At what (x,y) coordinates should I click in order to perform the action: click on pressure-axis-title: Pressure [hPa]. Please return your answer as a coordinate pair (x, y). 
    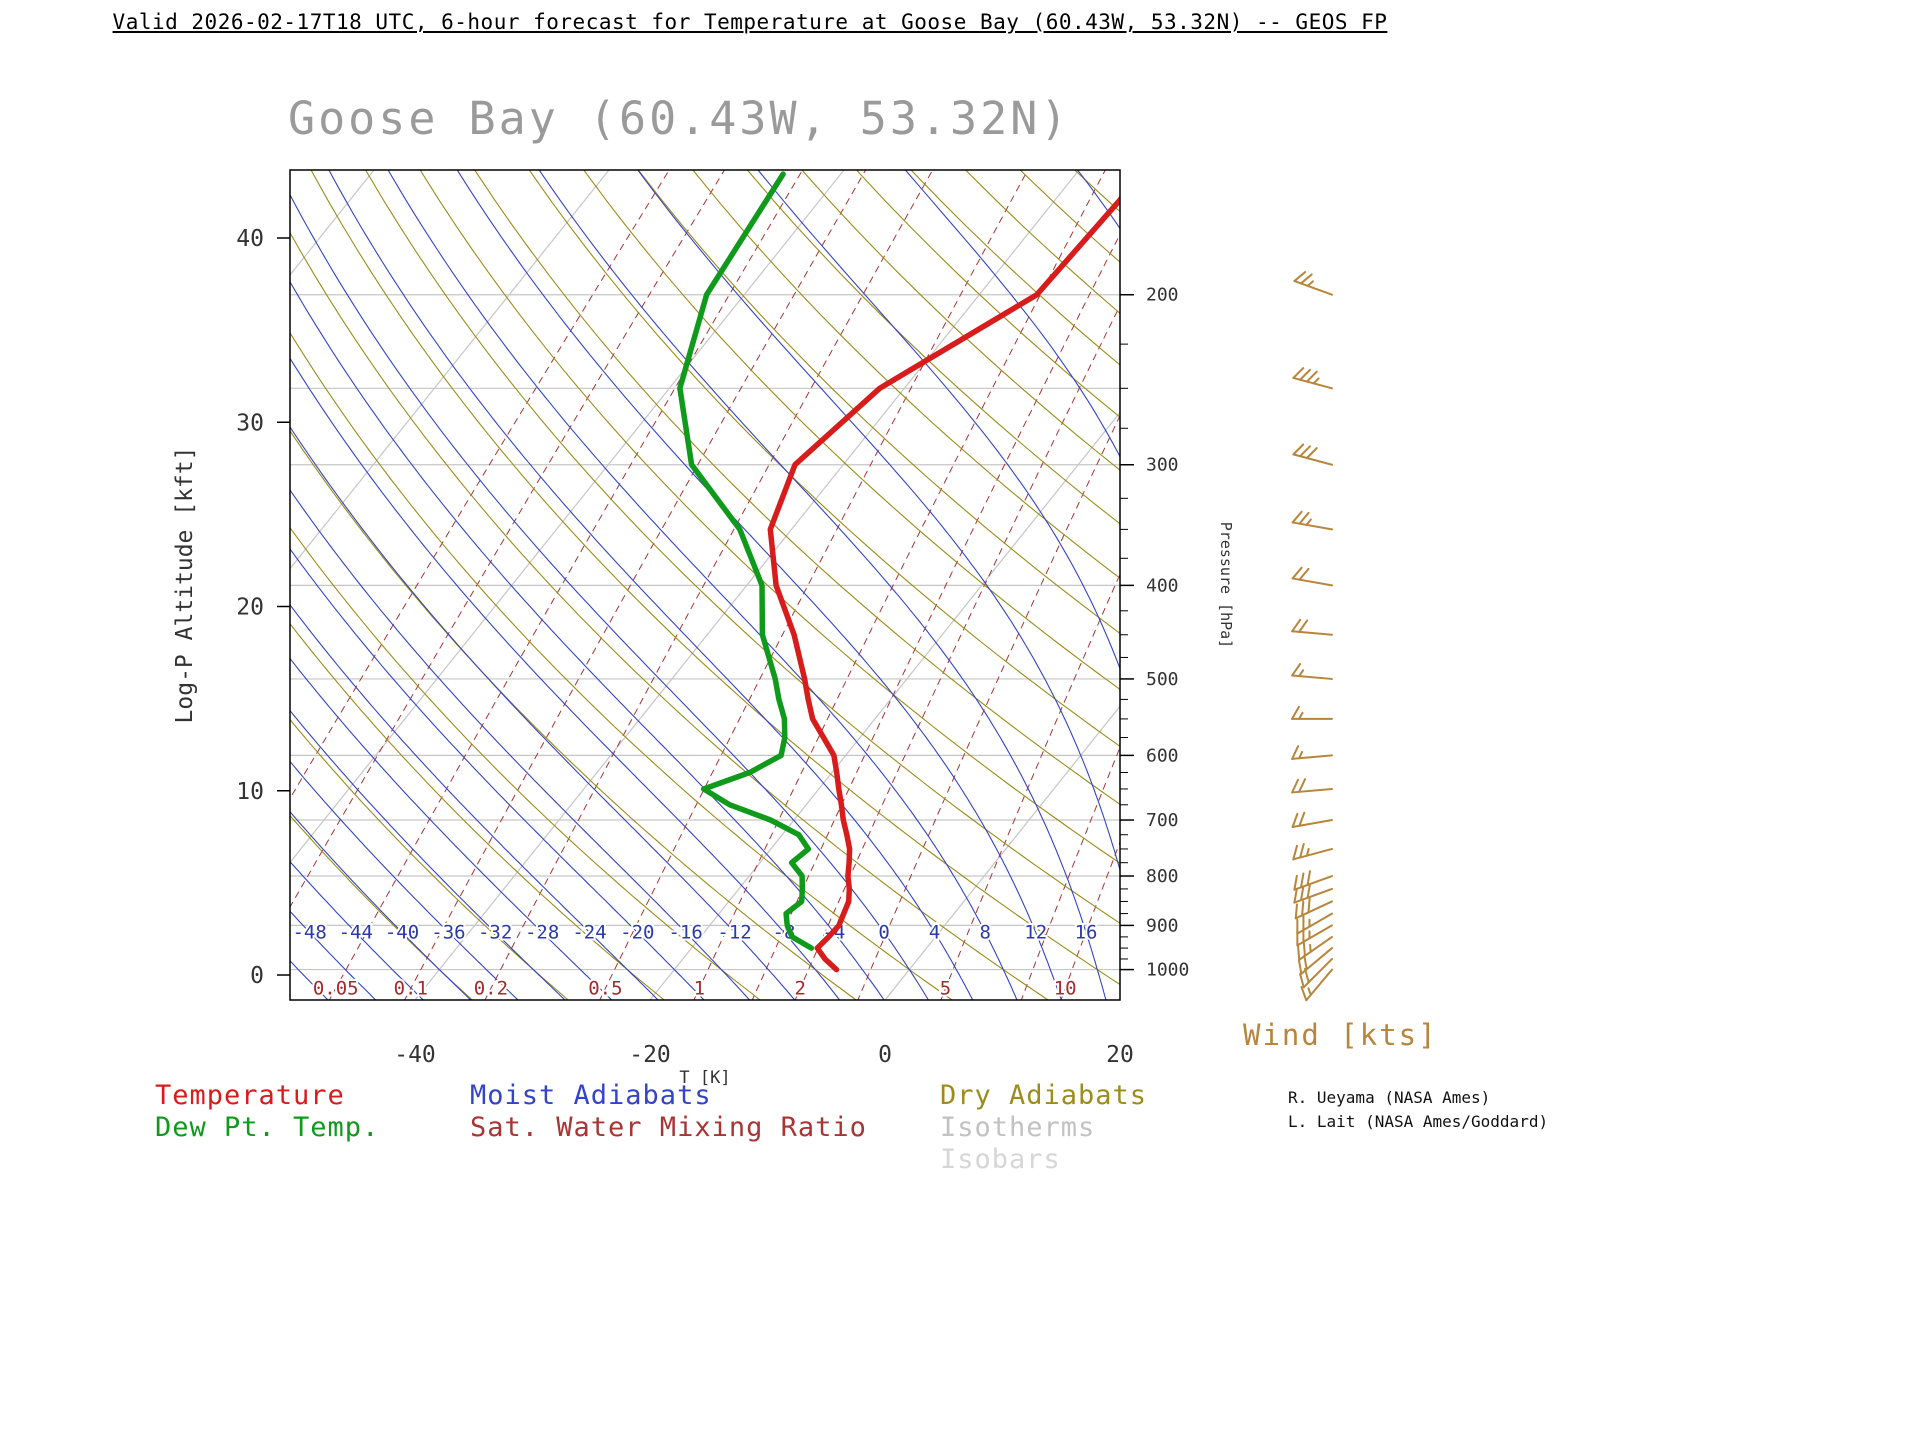
    Looking at the image, I should click on (1226, 585).